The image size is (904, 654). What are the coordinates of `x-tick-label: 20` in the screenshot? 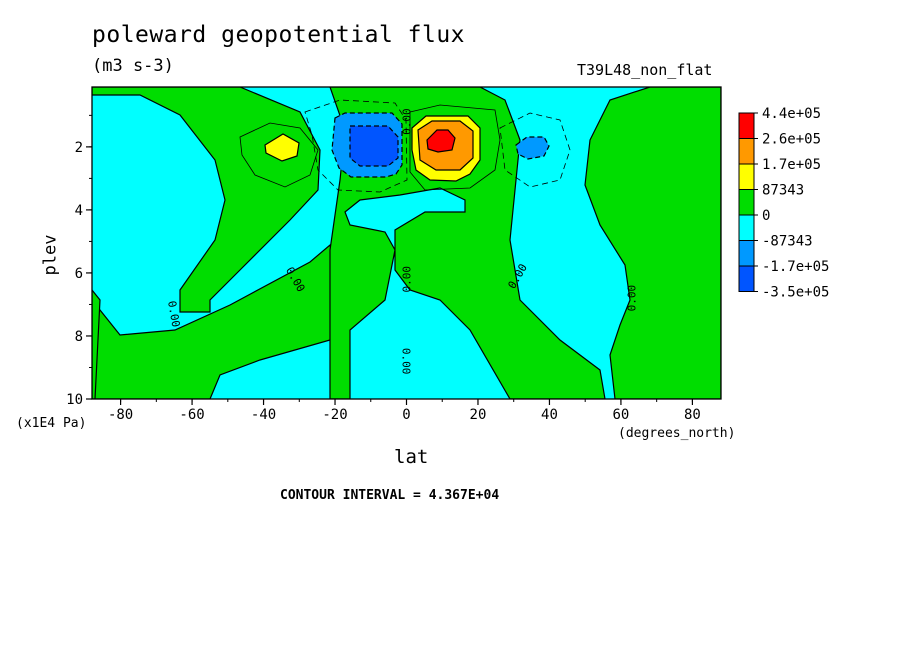 It's located at (478, 415).